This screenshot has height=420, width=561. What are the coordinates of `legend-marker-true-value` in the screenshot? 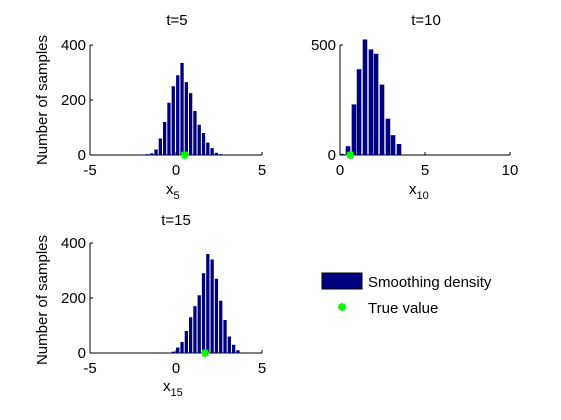 It's located at (342, 307).